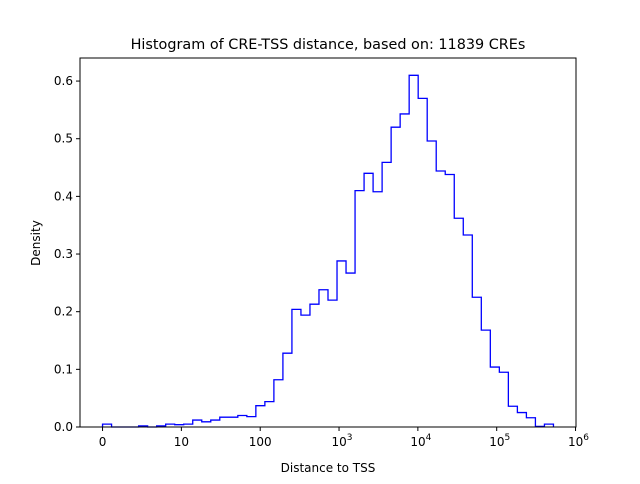  What do you see at coordinates (63, 369) in the screenshot?
I see `y-tick-label: 0.1` at bounding box center [63, 369].